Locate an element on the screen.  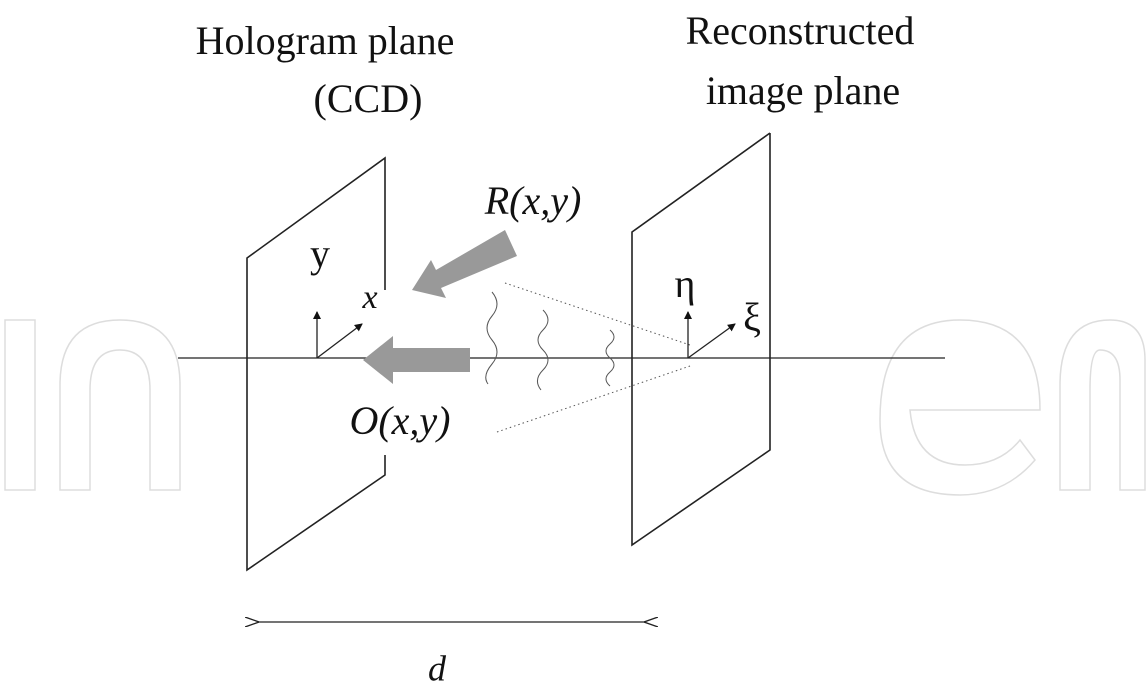
label: y is located at coordinates (320, 253).